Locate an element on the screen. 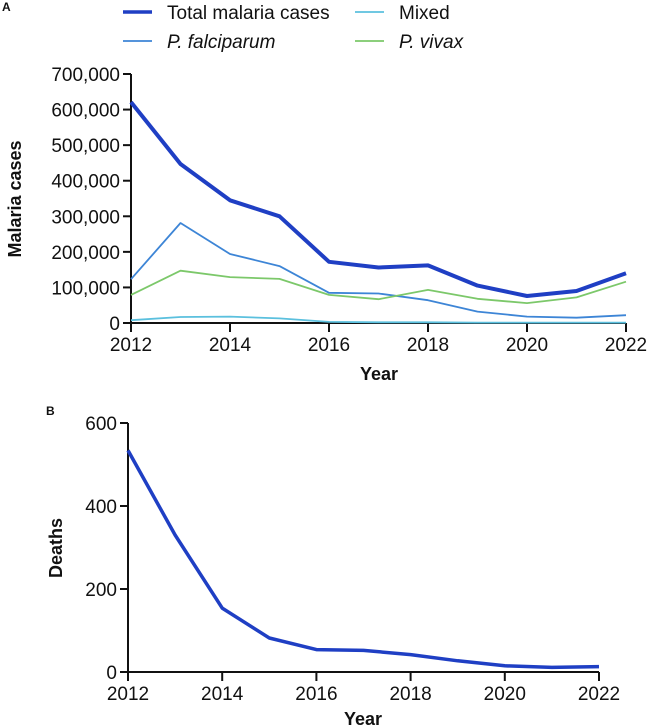 Image resolution: width=650 pixels, height=728 pixels. panel-label-a: A is located at coordinates (6, 7).